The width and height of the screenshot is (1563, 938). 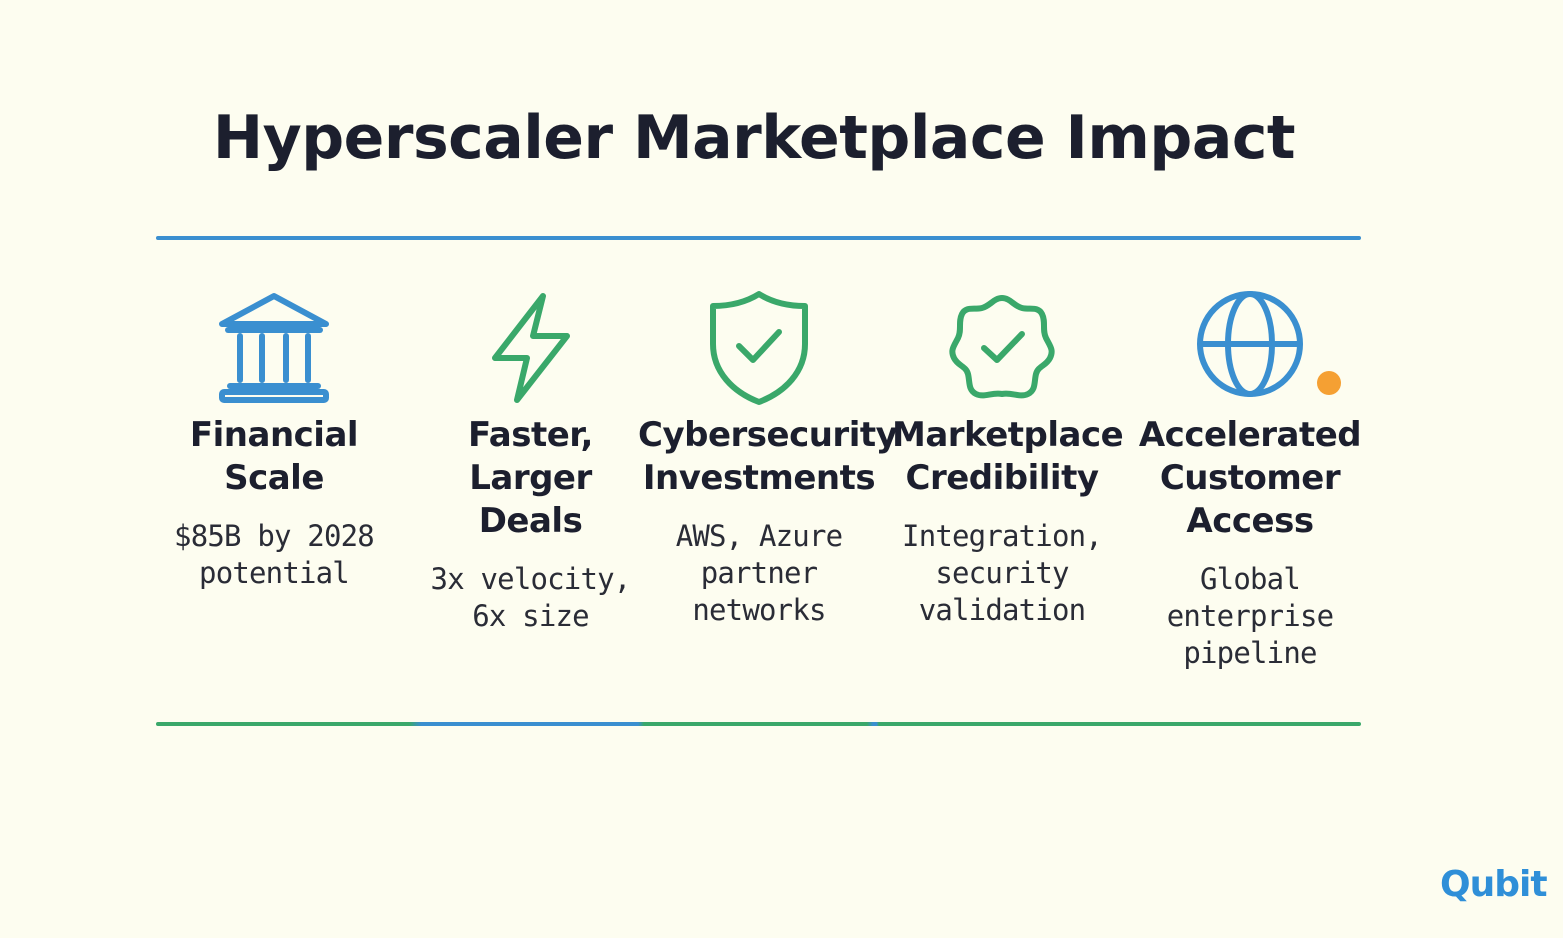 I want to click on lightning-icon, so click(x=530, y=348).